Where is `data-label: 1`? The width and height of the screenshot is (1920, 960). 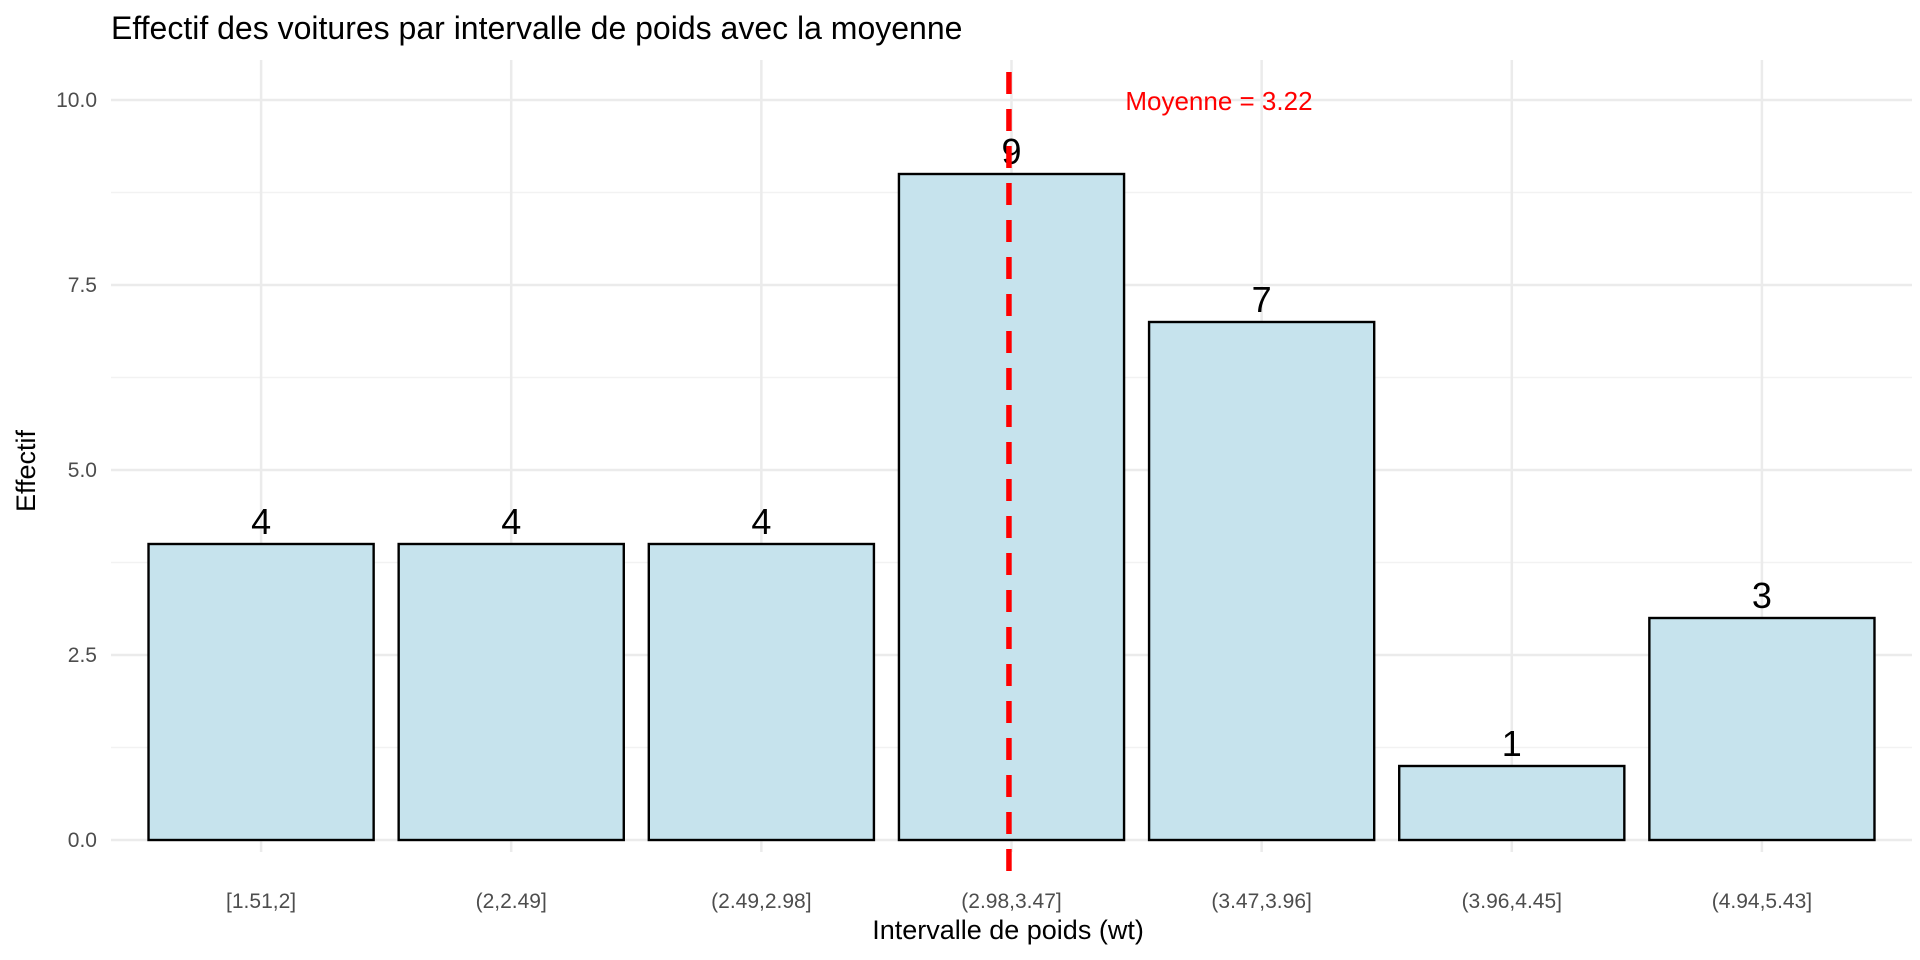
data-label: 1 is located at coordinates (1512, 743).